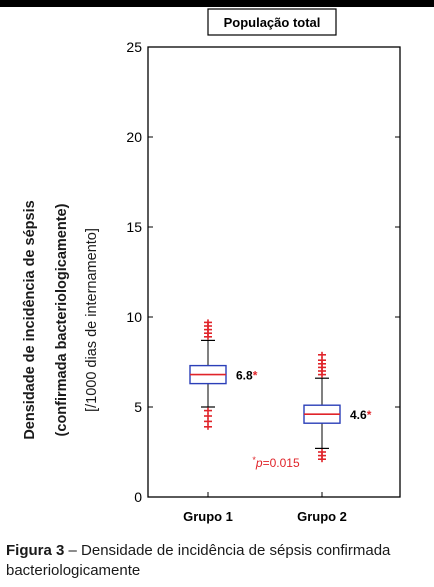 This screenshot has height=587, width=434. Describe the element at coordinates (265, 508) in the screenshot. I see `x-axis: Grupo 1 Grupo 2` at that location.